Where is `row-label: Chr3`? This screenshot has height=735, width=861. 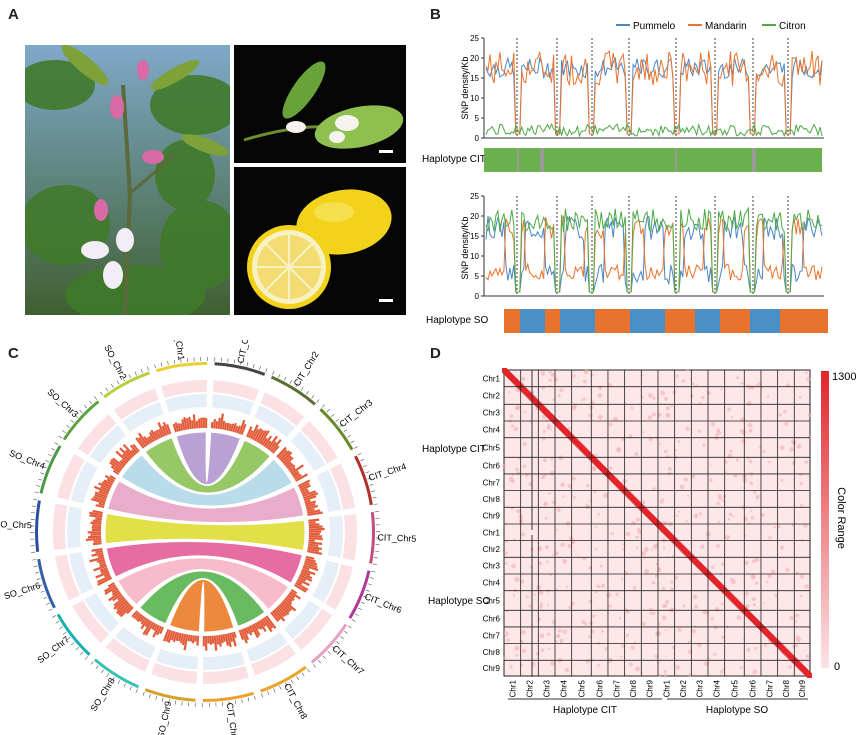
row-label: Chr3 is located at coordinates (492, 566).